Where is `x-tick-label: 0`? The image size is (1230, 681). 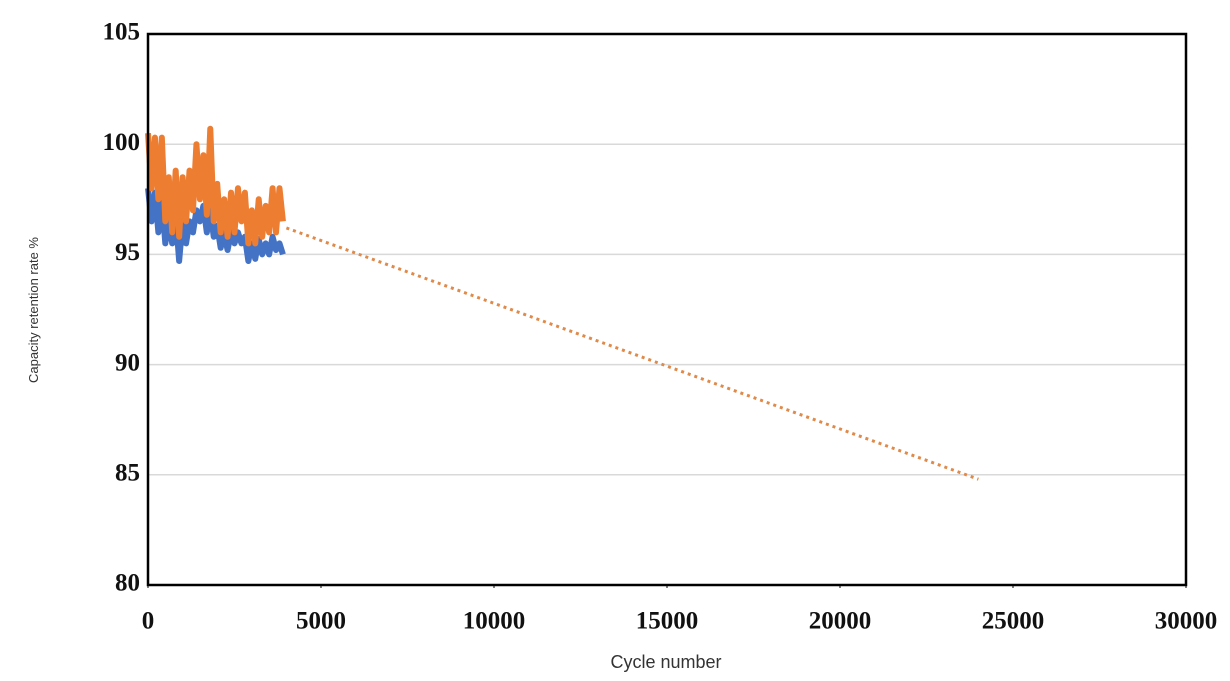
x-tick-label: 0 is located at coordinates (148, 621).